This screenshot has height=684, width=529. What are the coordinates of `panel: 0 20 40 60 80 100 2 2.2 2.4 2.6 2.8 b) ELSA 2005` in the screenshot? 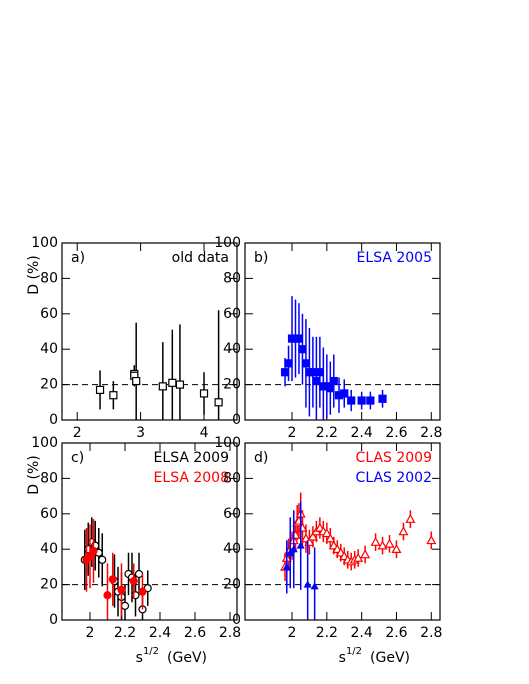 It's located at (328, 338).